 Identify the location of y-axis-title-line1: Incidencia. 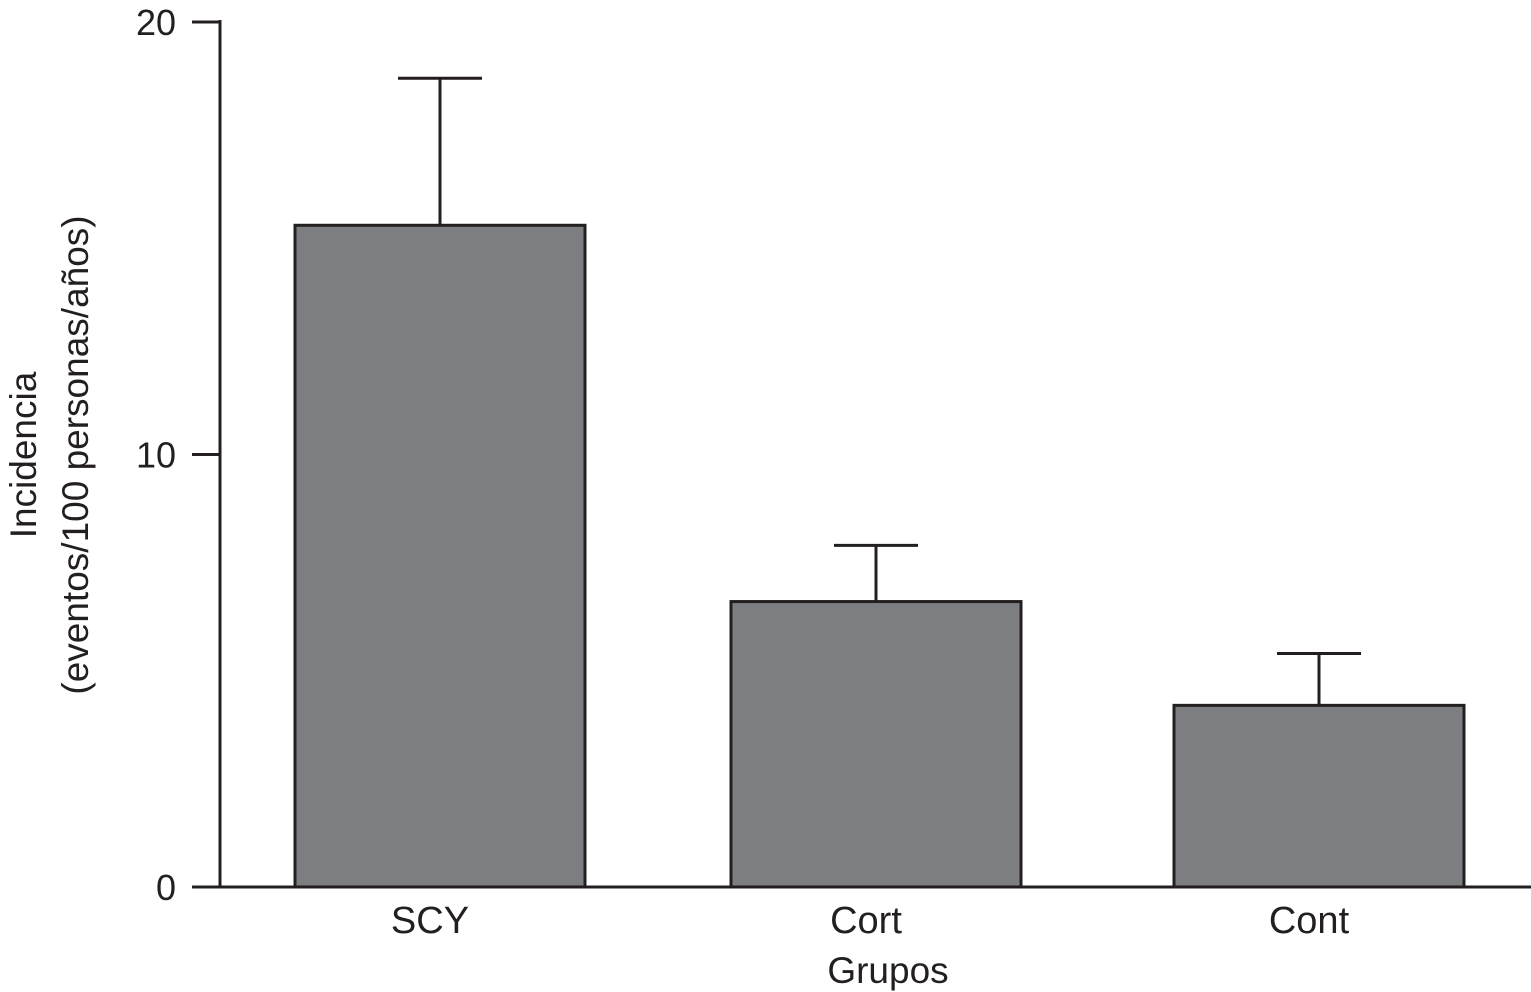
(23, 454).